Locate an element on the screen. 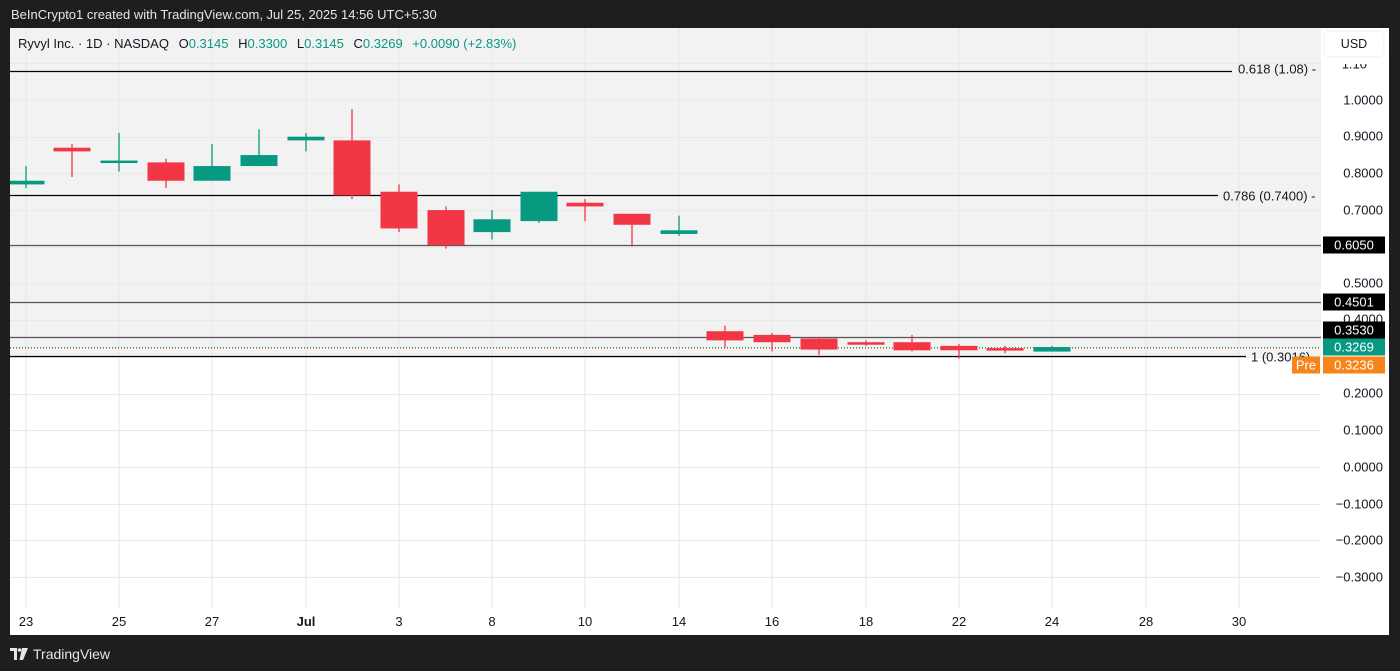 The height and width of the screenshot is (671, 1400). tradingview-logo-icon is located at coordinates (19, 654).